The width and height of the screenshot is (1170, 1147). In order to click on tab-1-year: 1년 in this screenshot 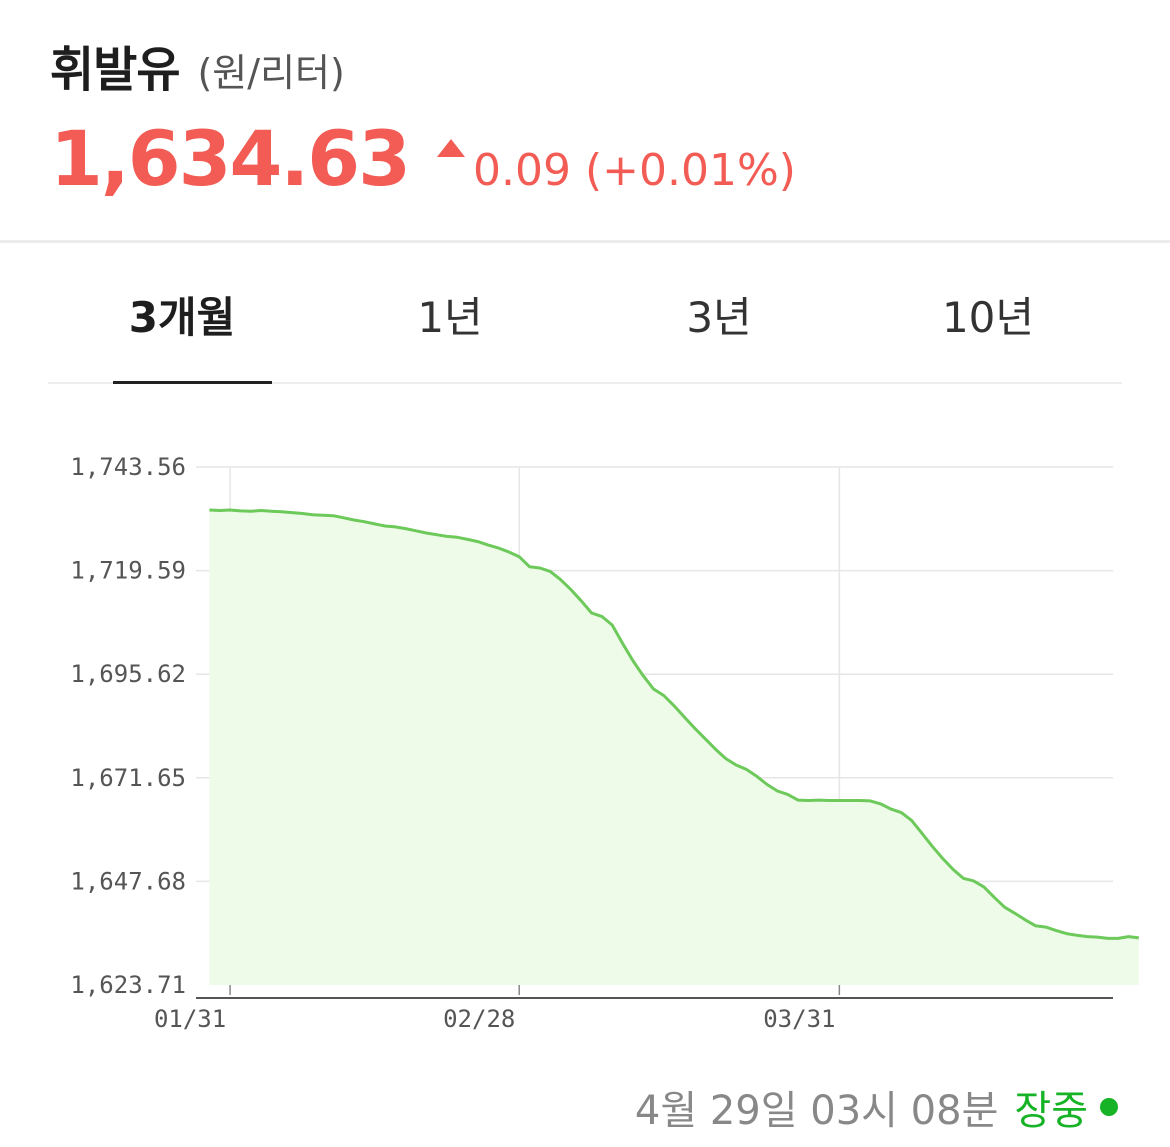, I will do `click(450, 317)`.